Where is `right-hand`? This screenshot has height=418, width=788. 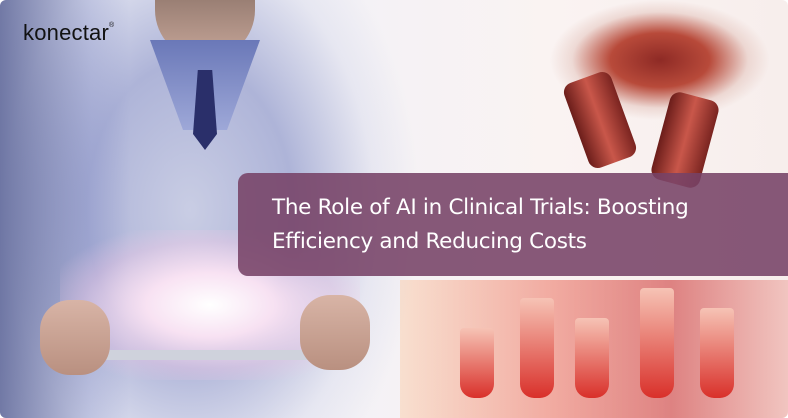 right-hand is located at coordinates (335, 332).